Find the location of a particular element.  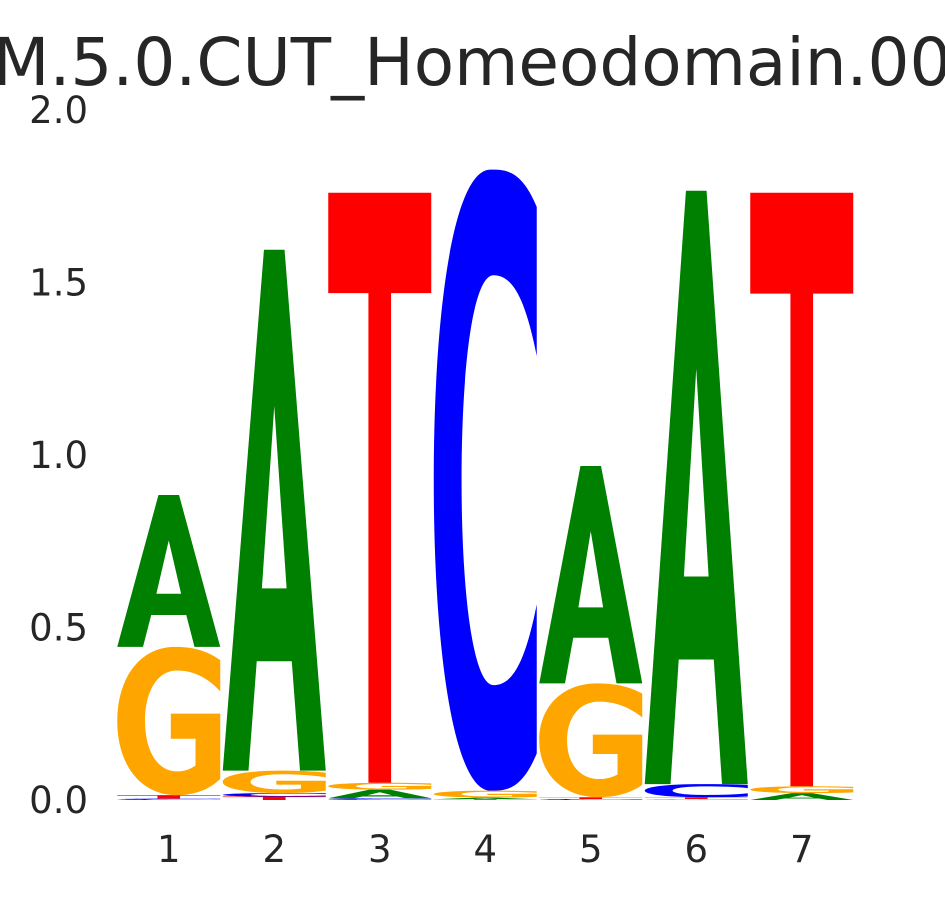

x-tick-label: 7 is located at coordinates (802, 849).